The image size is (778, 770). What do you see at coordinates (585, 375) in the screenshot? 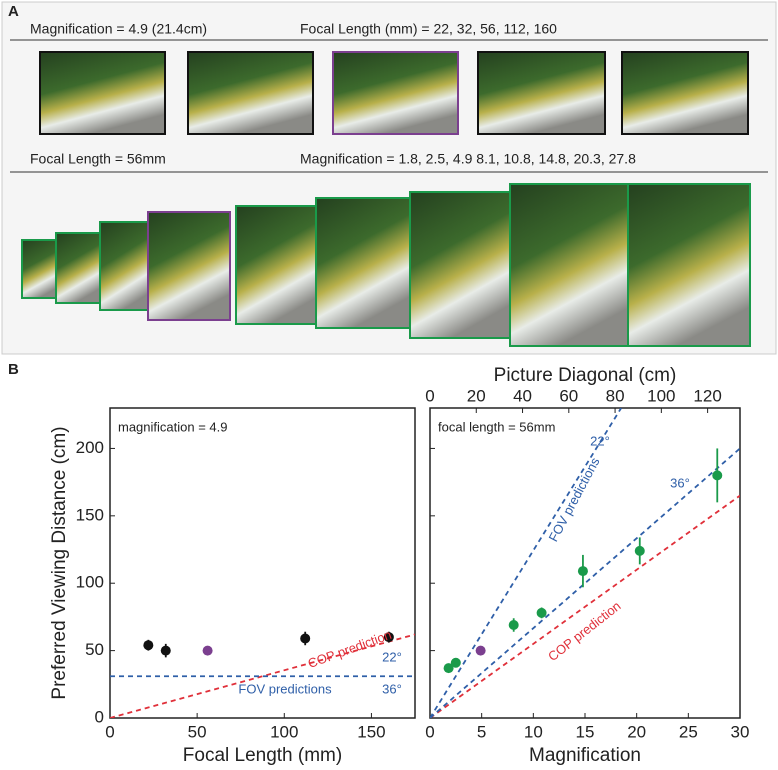
I see `x2-axis-title: Picture Diagonal (cm)` at bounding box center [585, 375].